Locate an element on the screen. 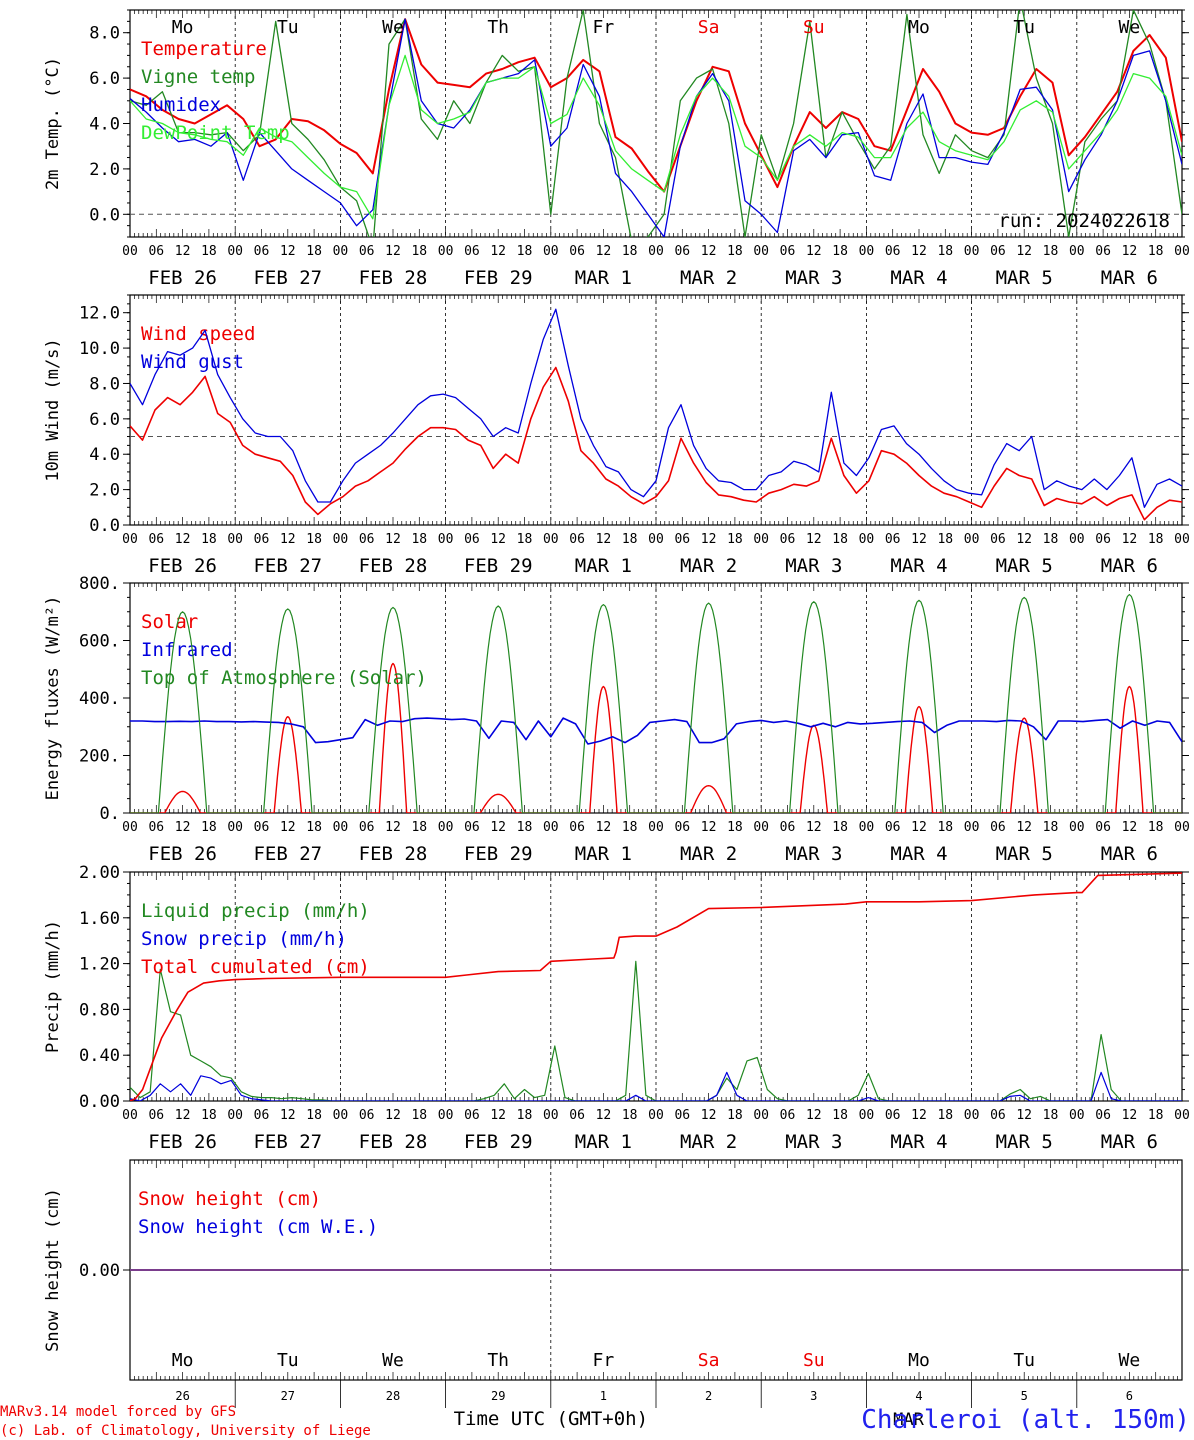  y-tick-label: 600. is located at coordinates (99, 642).